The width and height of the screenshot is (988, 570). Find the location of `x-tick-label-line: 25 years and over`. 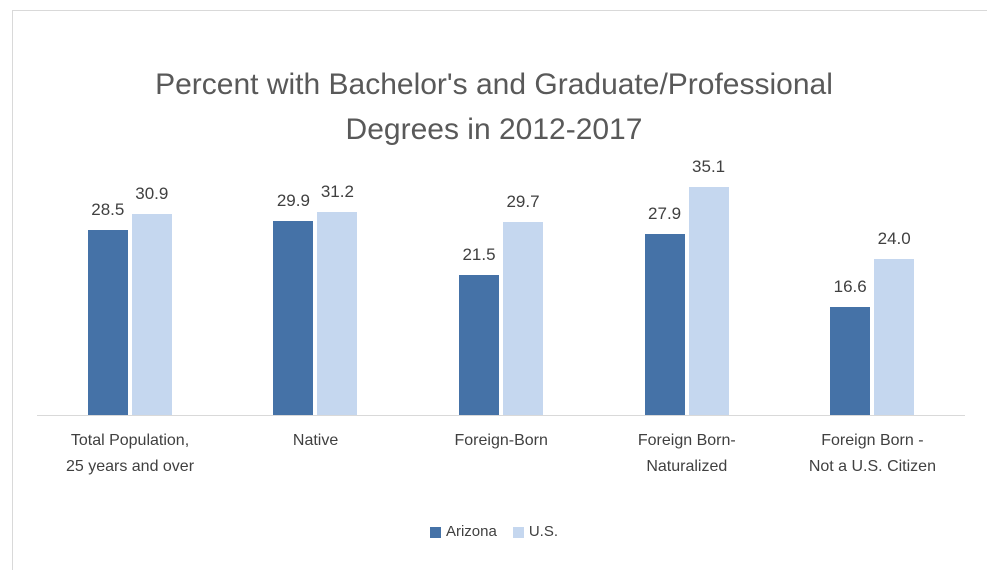

x-tick-label-line: 25 years and over is located at coordinates (130, 466).